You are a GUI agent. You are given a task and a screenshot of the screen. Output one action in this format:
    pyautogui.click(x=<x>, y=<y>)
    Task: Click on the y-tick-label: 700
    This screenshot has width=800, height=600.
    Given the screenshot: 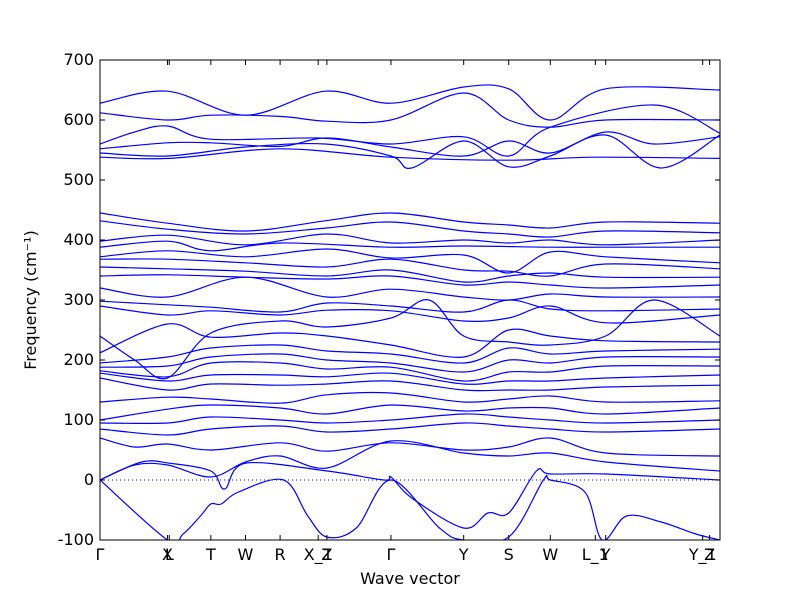 What is the action you would take?
    pyautogui.click(x=78, y=59)
    